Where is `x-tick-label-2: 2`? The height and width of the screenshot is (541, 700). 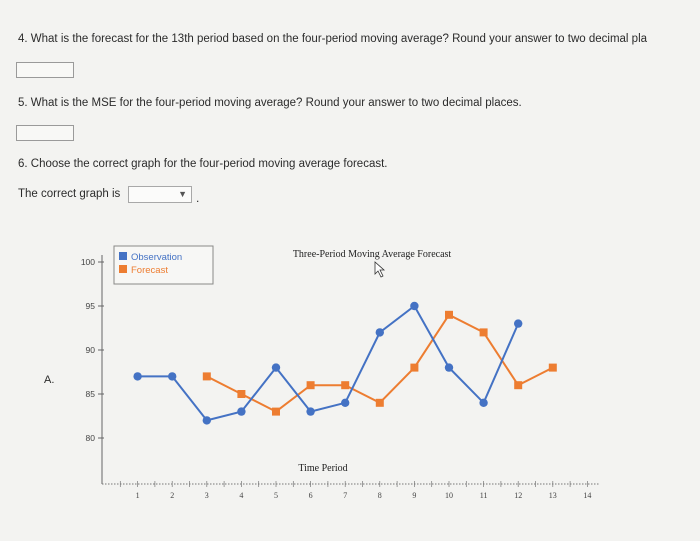 x-tick-label-2: 2 is located at coordinates (172, 495).